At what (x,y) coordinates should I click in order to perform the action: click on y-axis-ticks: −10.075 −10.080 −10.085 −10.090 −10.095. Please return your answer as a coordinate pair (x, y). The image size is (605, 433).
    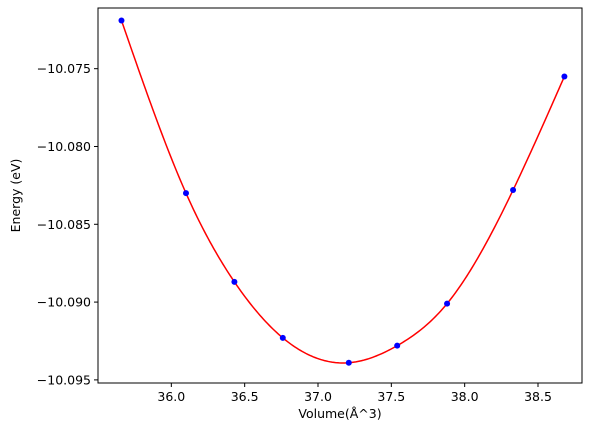
    Looking at the image, I should click on (67, 224).